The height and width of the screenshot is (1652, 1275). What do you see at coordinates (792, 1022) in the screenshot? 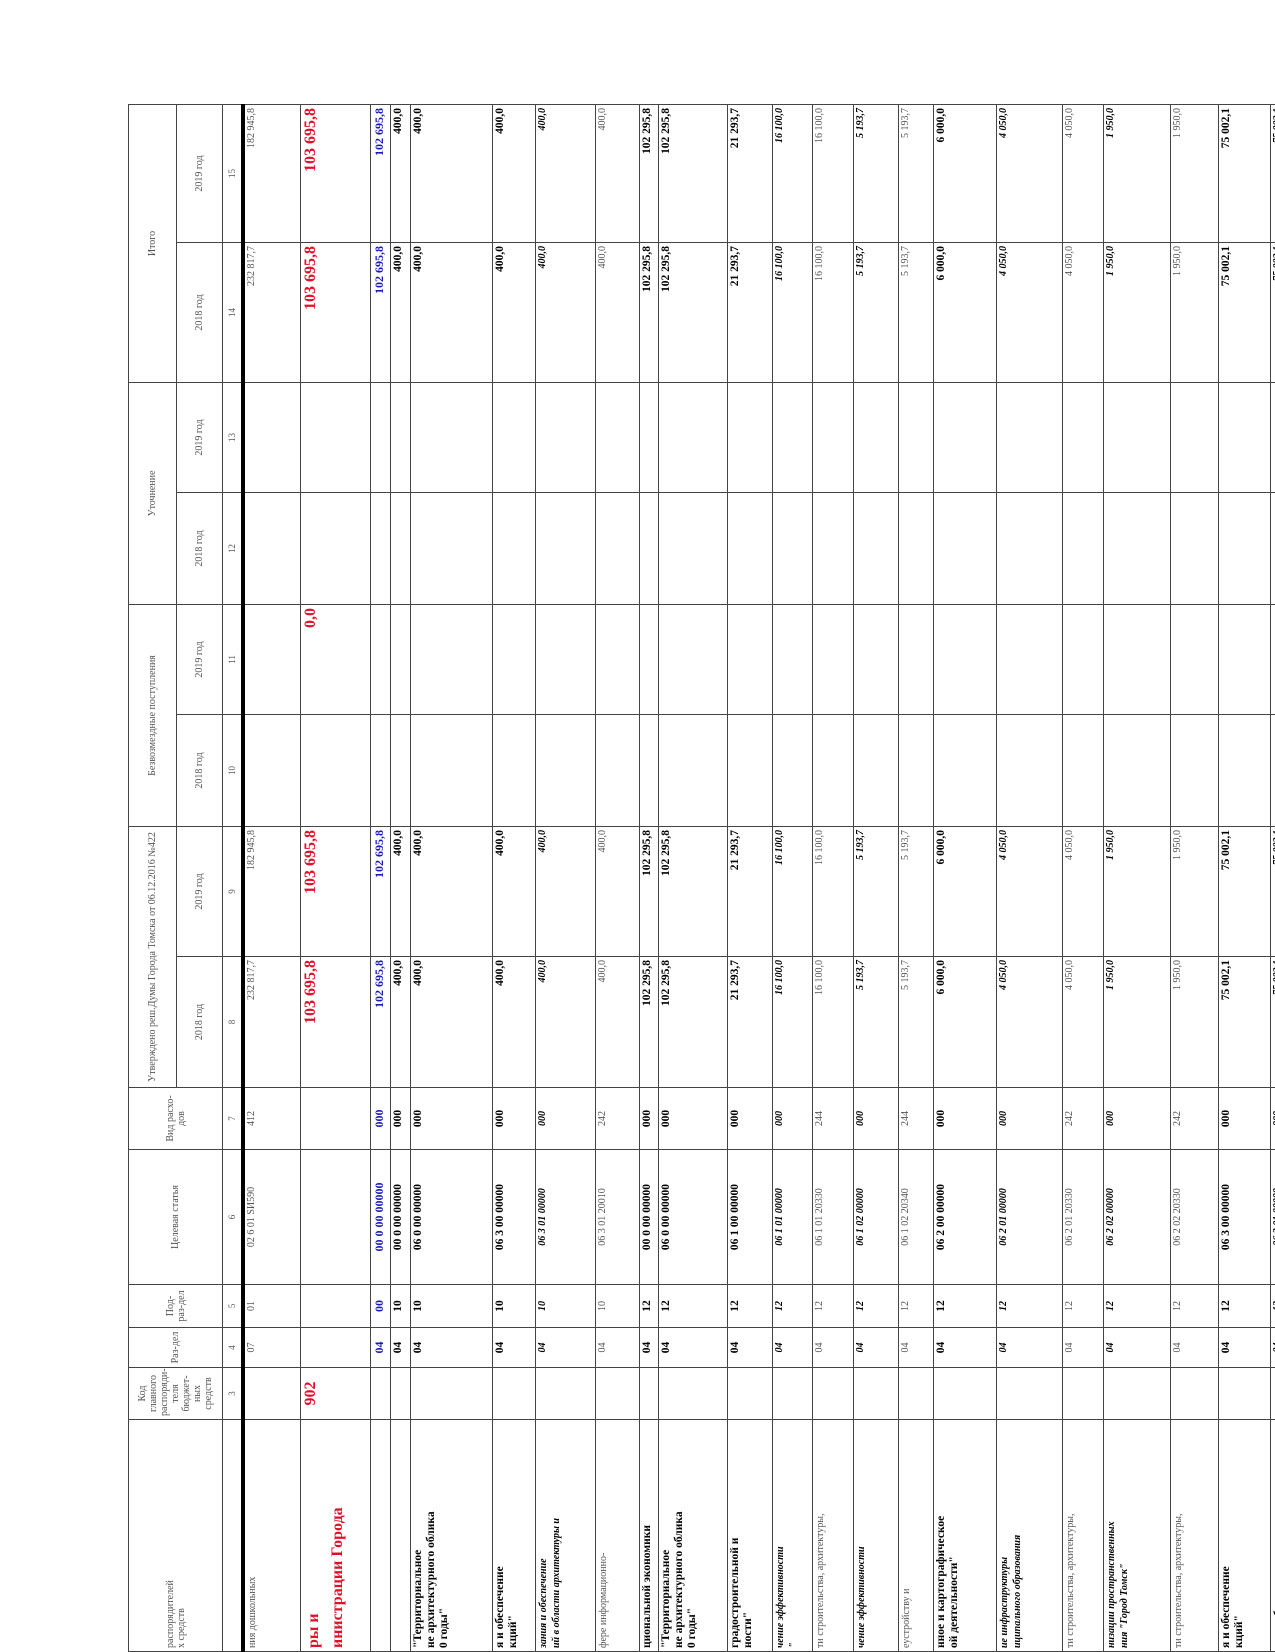
I see `approved-2018-cell: 16 100,0` at bounding box center [792, 1022].